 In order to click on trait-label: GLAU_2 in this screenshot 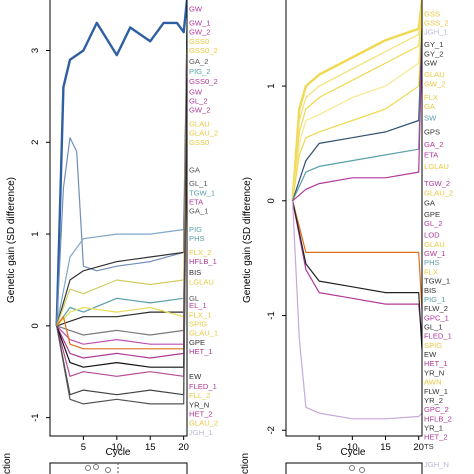, I will do `click(438, 192)`.